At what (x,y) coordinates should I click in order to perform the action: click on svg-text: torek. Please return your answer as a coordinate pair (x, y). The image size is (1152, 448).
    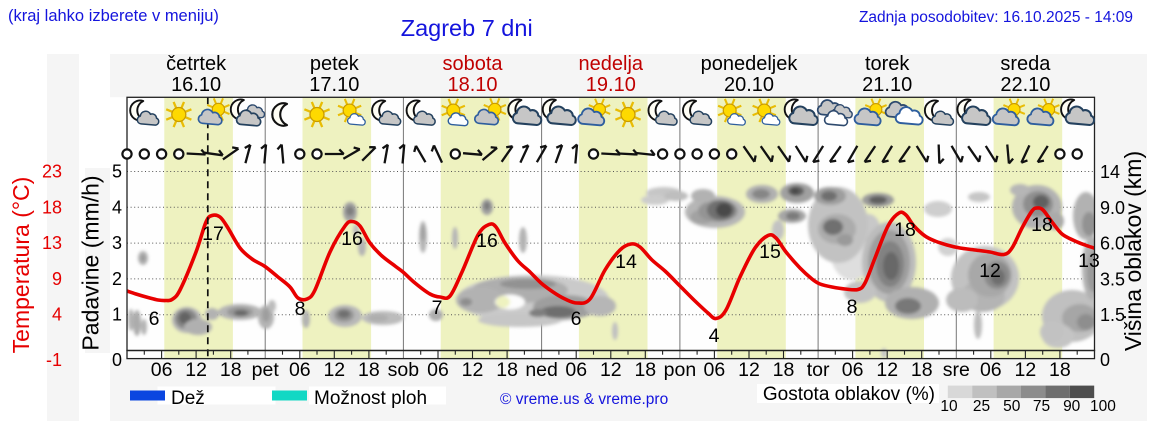
    Looking at the image, I should click on (887, 64).